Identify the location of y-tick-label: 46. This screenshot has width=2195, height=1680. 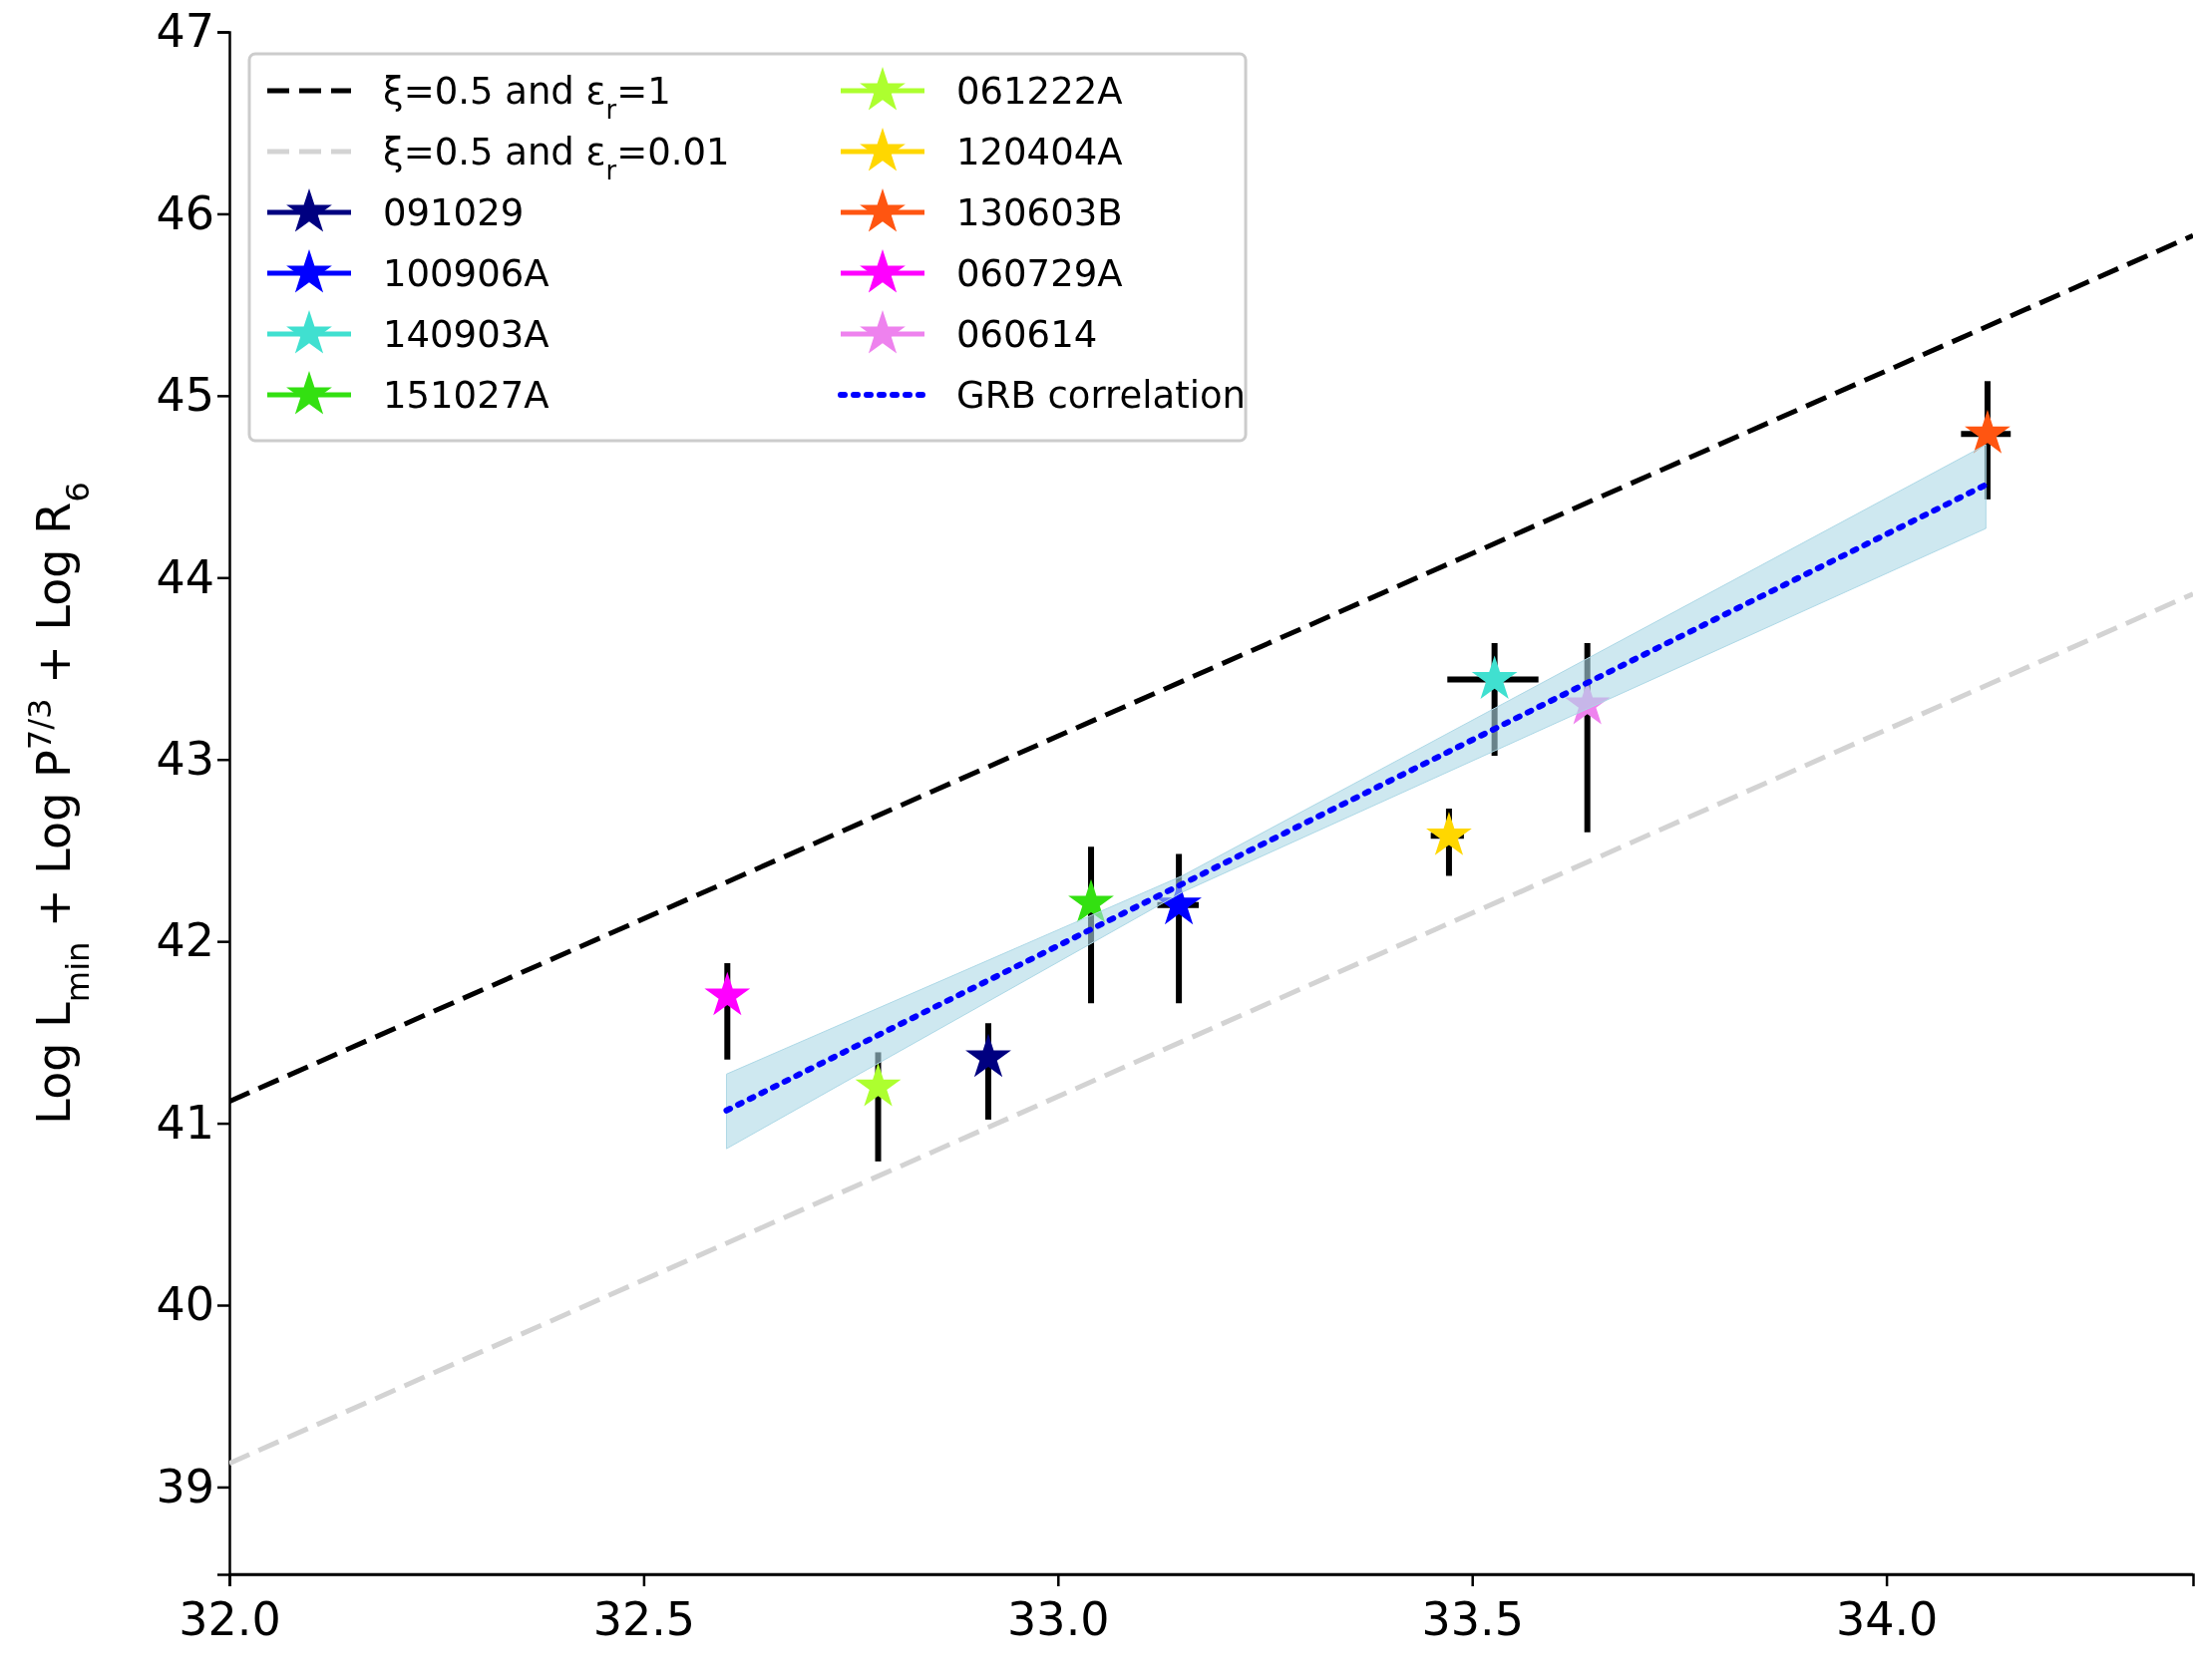
(185, 212).